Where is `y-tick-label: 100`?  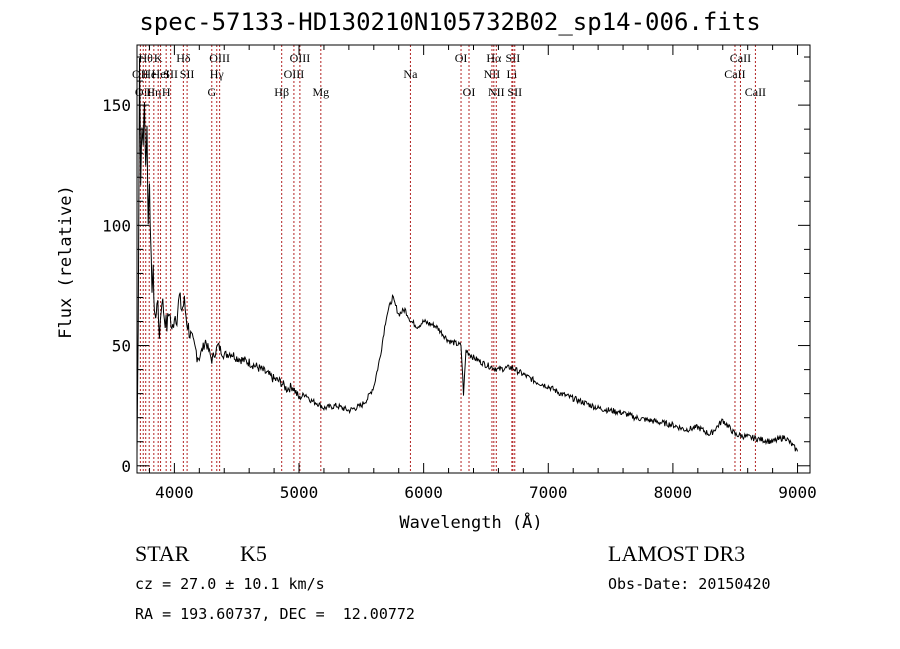
y-tick-label: 100 is located at coordinates (116, 225).